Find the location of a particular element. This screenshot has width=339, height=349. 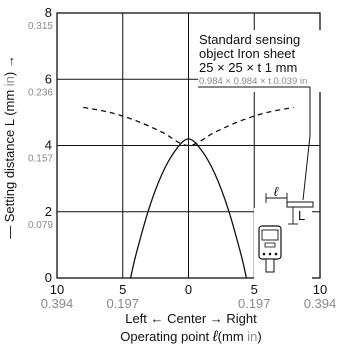

y-tick-label-in: 0.236 is located at coordinates (40, 92).